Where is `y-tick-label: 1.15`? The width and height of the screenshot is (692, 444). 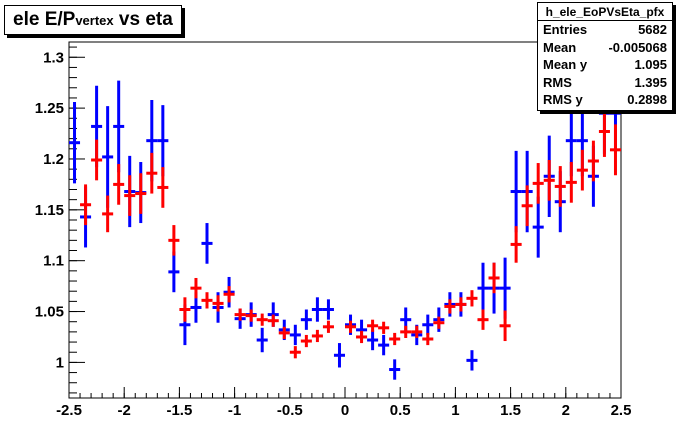 y-tick-label: 1.15 is located at coordinates (49, 210).